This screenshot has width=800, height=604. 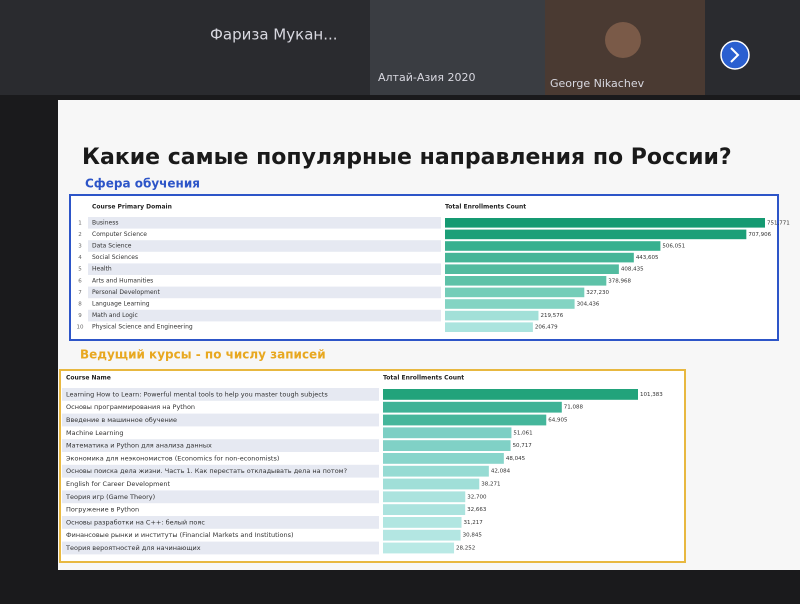 I want to click on category-label: Machine Learning, so click(x=95, y=433).